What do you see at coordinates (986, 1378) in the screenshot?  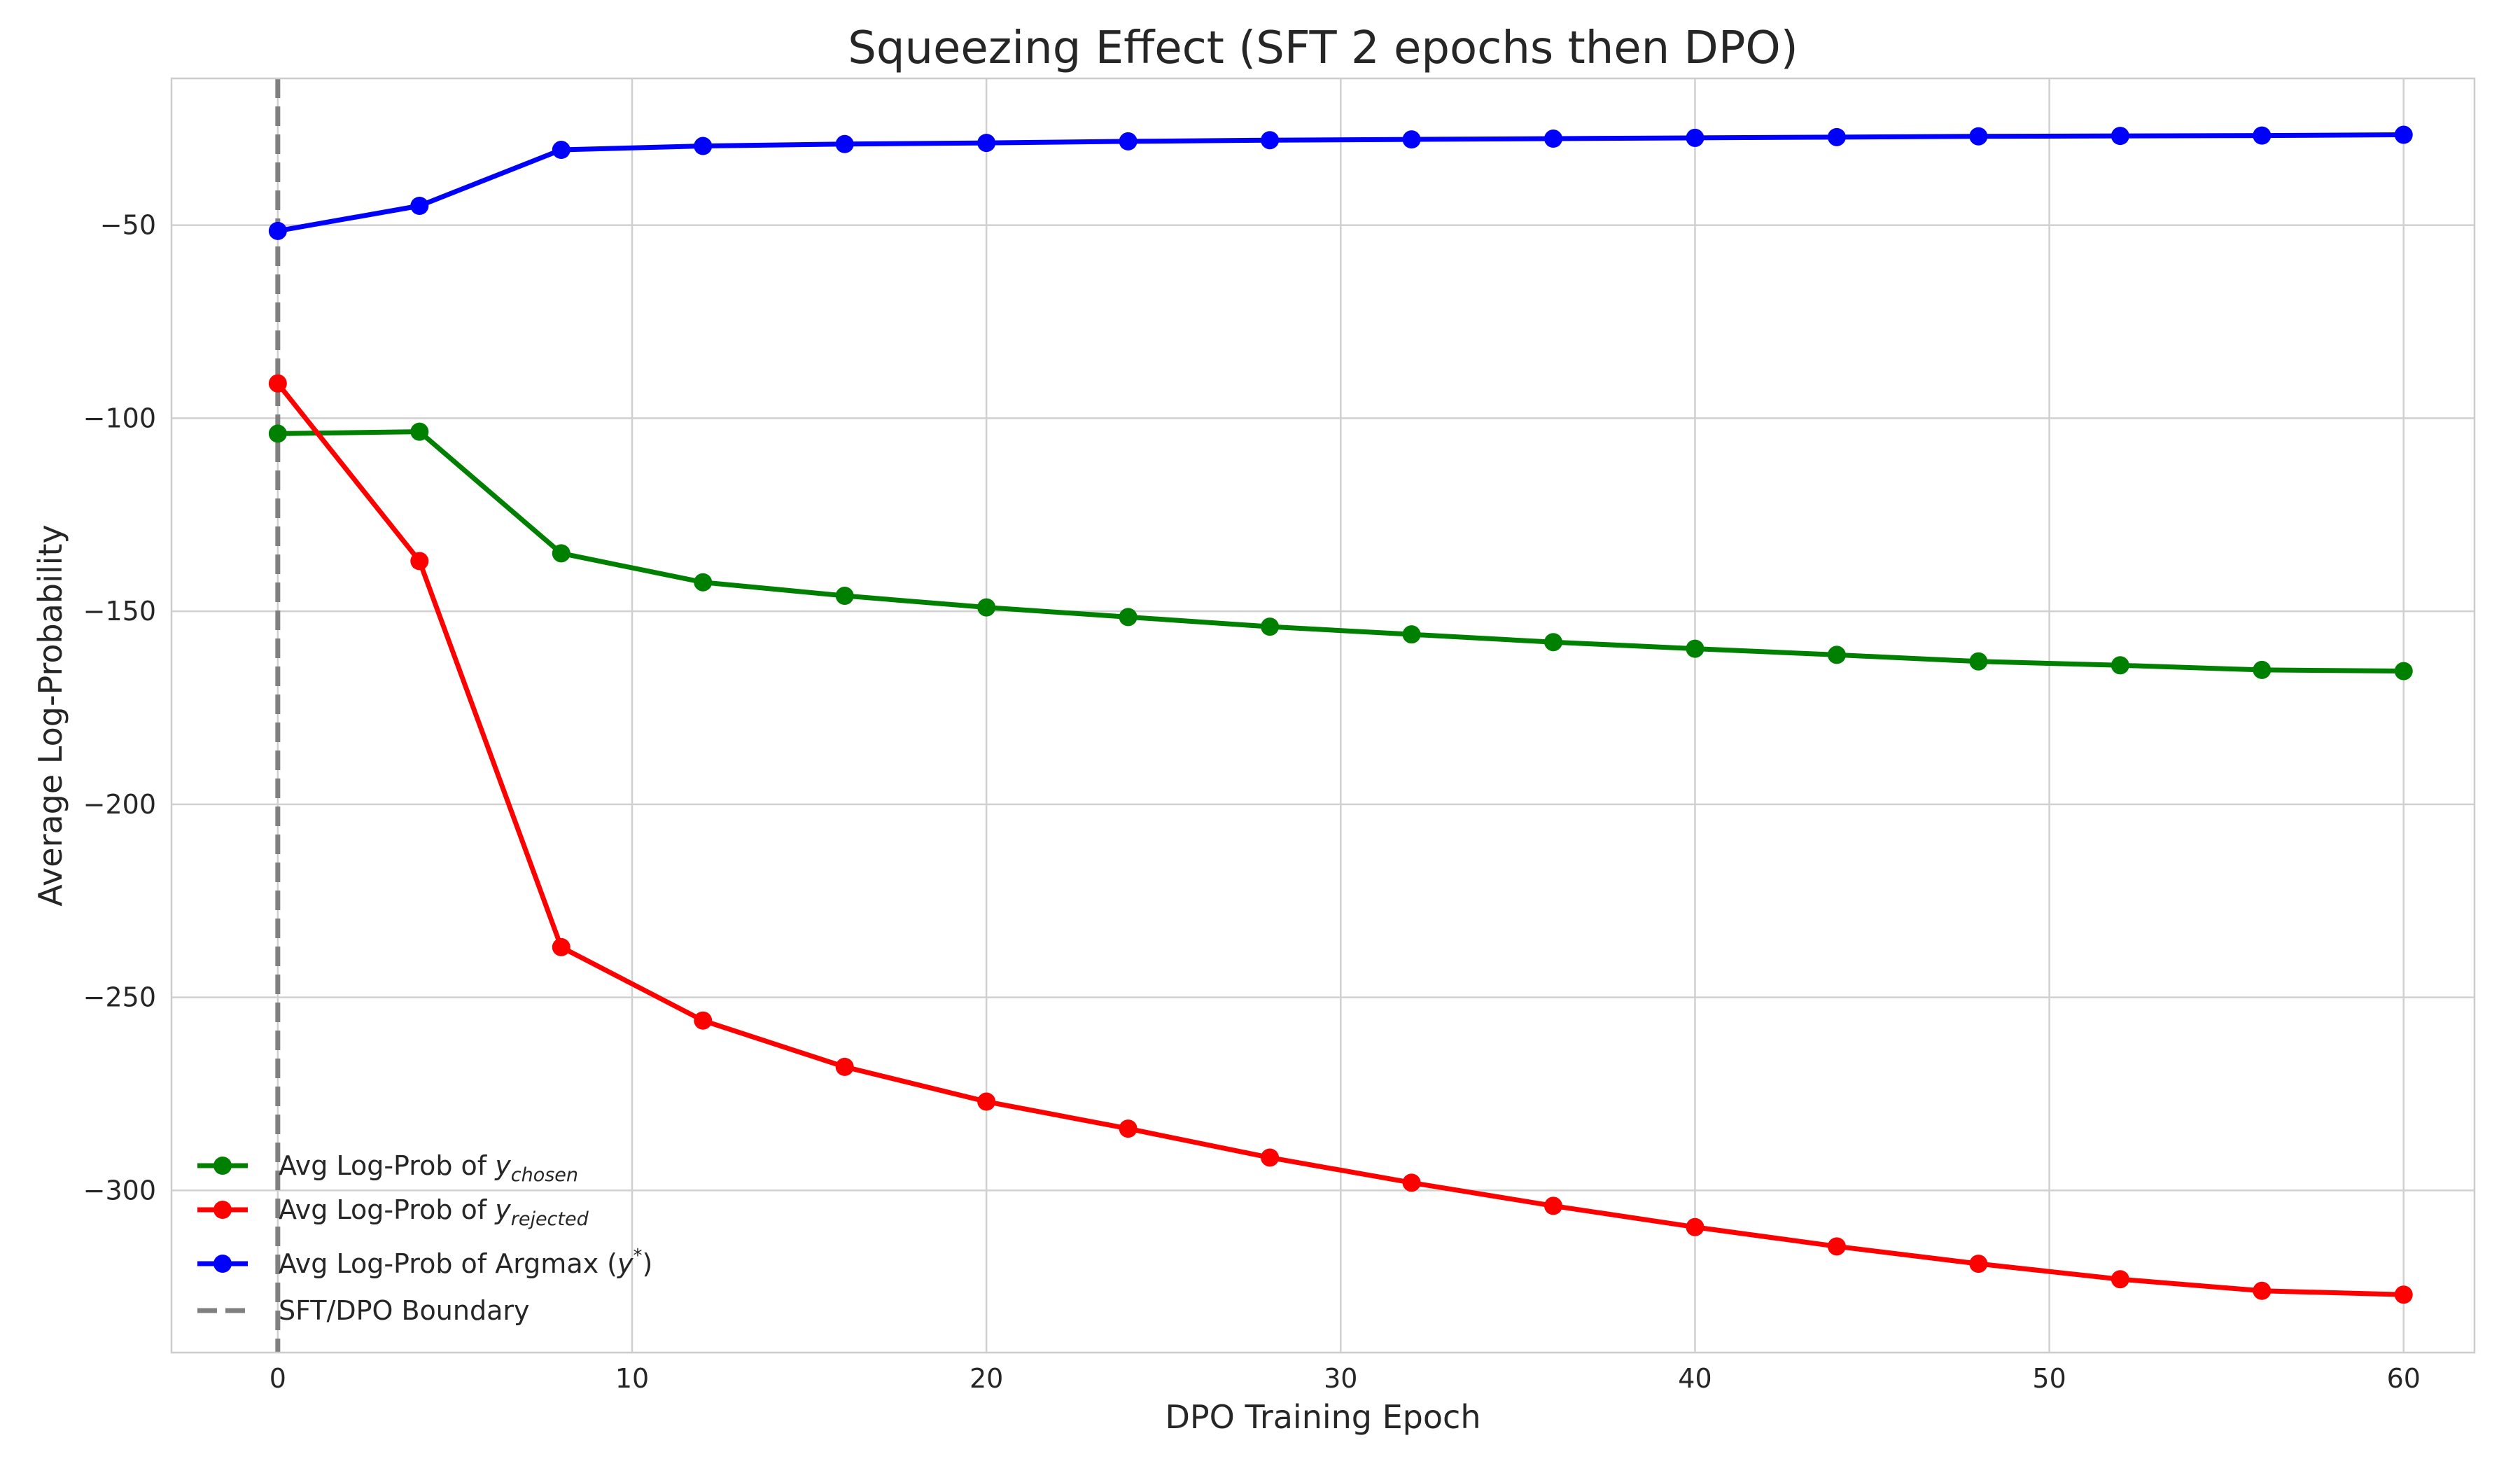 I see `x-tick-label: 20` at bounding box center [986, 1378].